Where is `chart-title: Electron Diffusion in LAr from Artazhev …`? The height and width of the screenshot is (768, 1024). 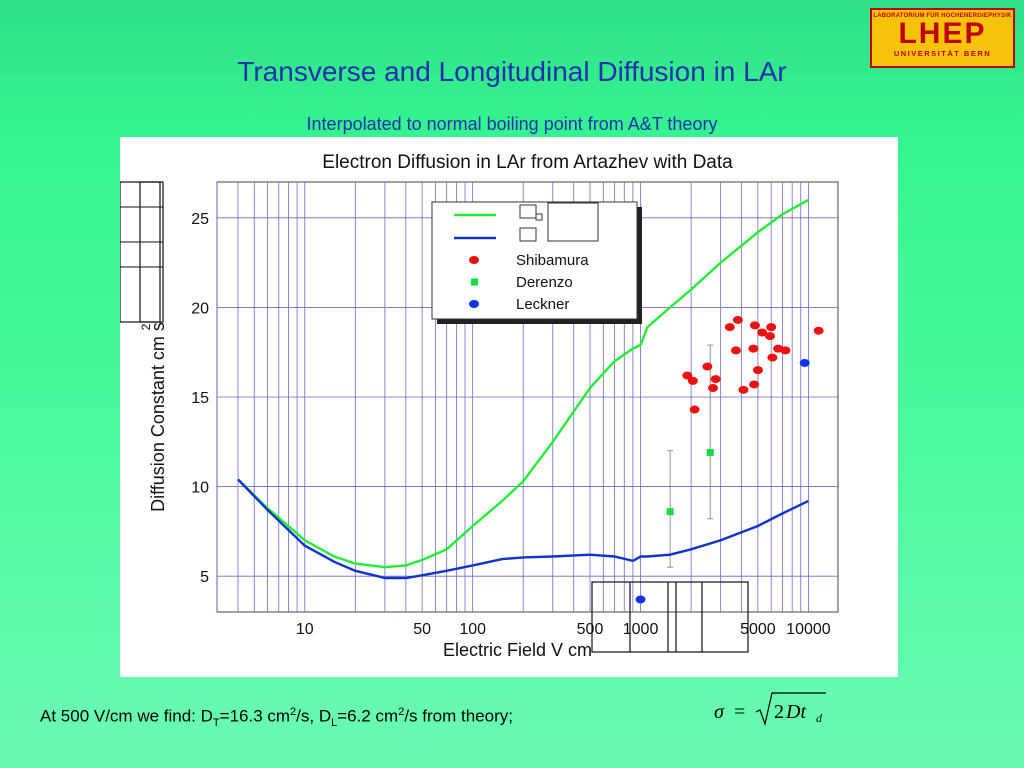
chart-title: Electron Diffusion in LAr from Artazhev … is located at coordinates (527, 162).